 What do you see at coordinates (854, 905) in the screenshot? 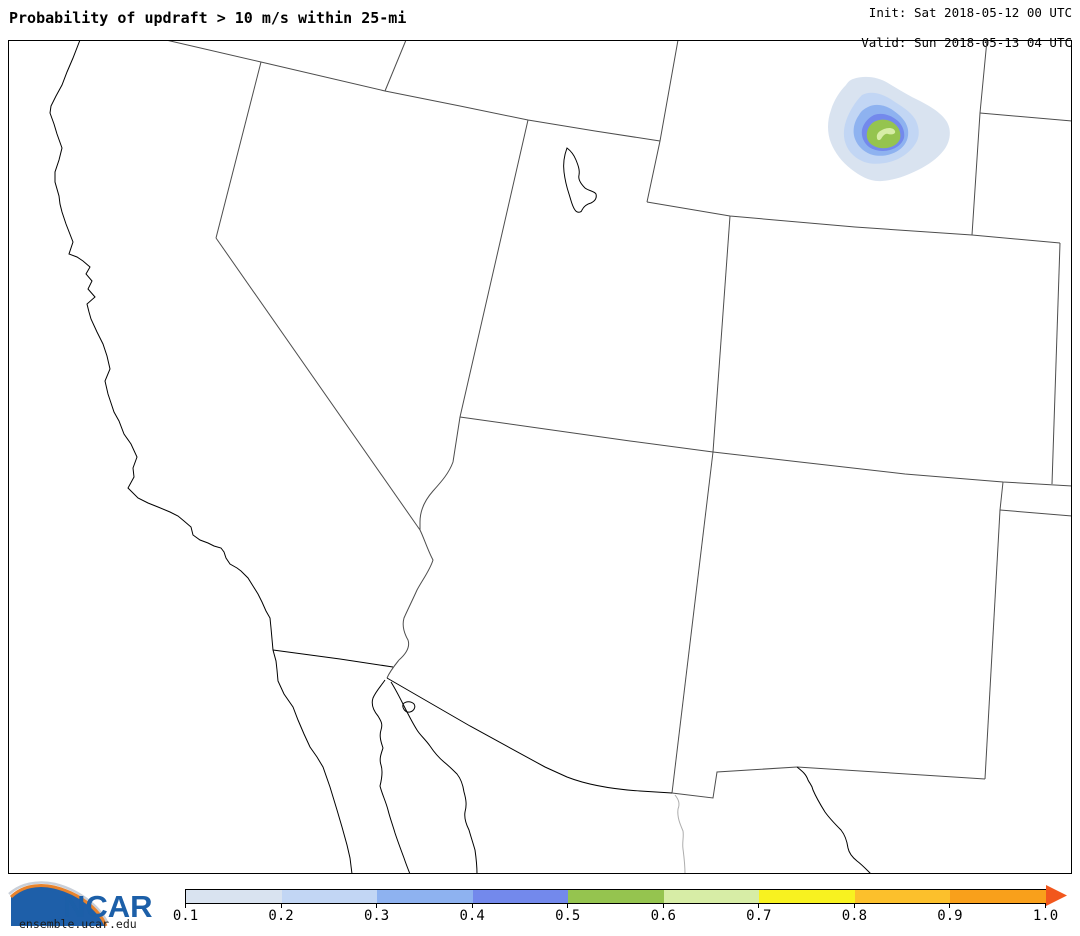
I see `colorbar-tick-0.8` at bounding box center [854, 905].